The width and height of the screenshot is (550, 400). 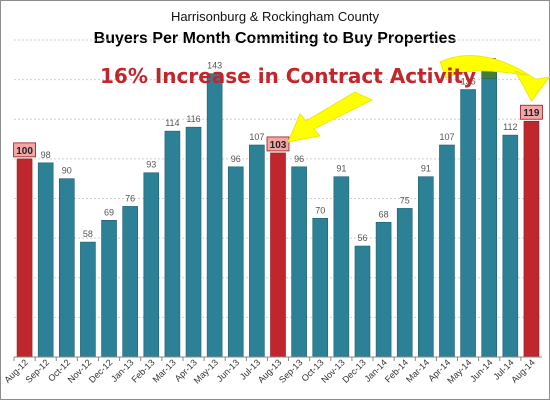 I want to click on data-label: 143, so click(x=214, y=66).